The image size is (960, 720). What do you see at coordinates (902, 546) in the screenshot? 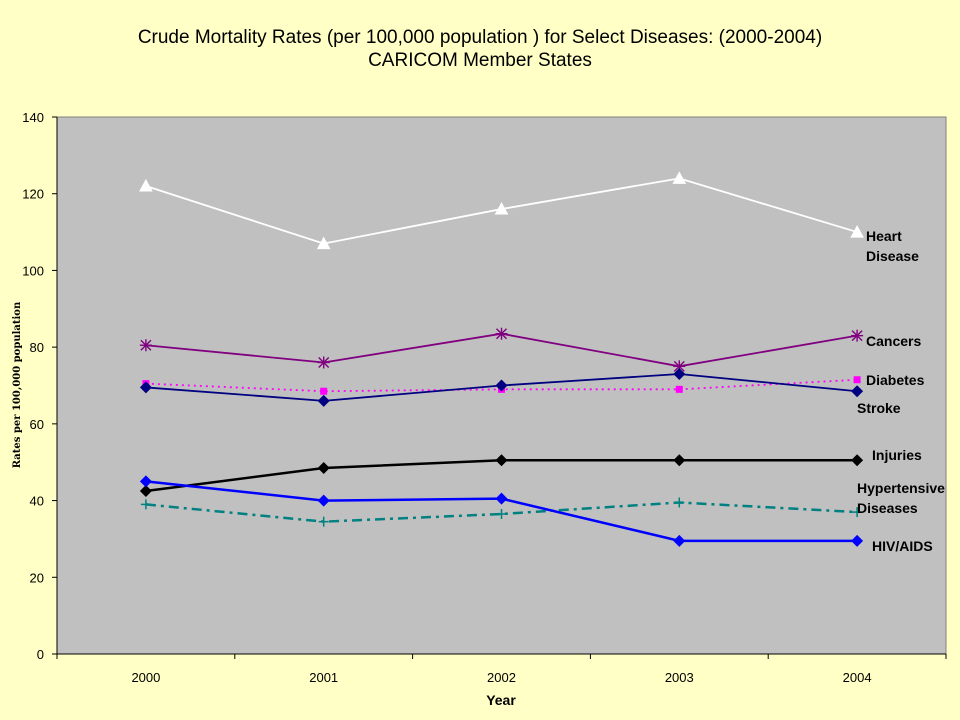
I see `series-label-hiv-aids: HIV/AIDS` at bounding box center [902, 546].